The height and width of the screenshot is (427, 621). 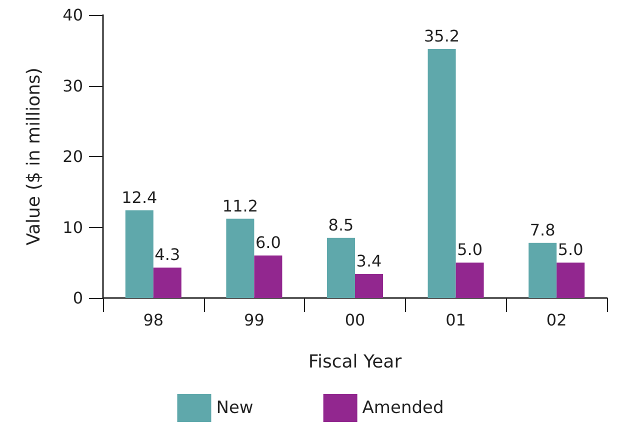 I want to click on y-tick-label: 0, so click(x=77, y=298).